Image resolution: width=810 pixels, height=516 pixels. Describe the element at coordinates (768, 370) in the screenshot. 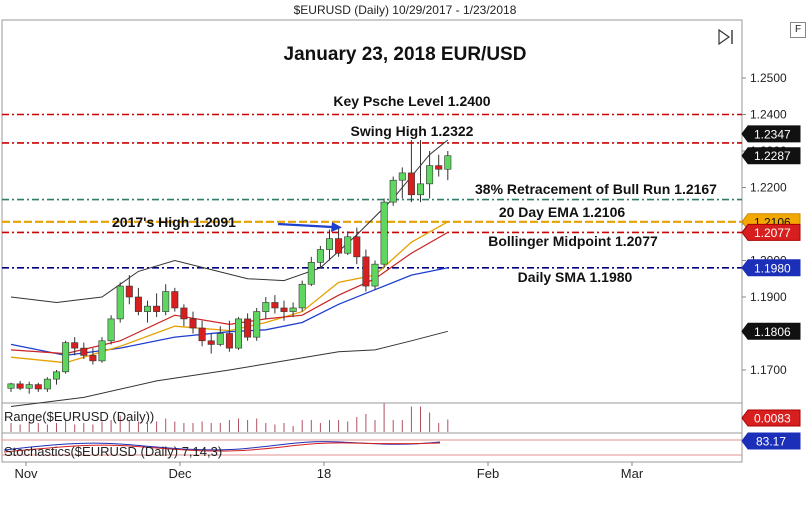

I see `y-tick-label: 1.1700` at that location.